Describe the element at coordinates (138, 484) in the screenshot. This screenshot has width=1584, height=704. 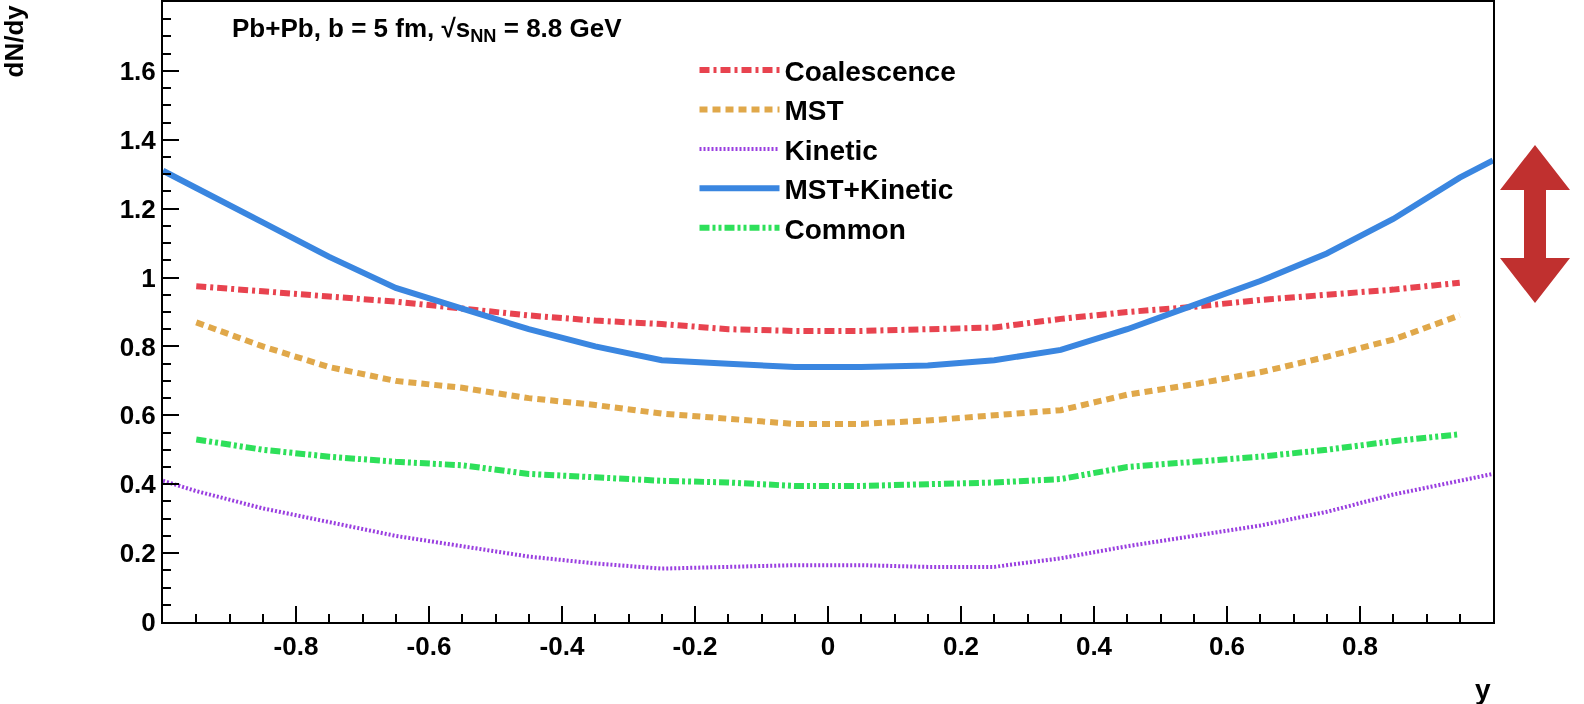
I see `y-tick-label: 0.4` at that location.